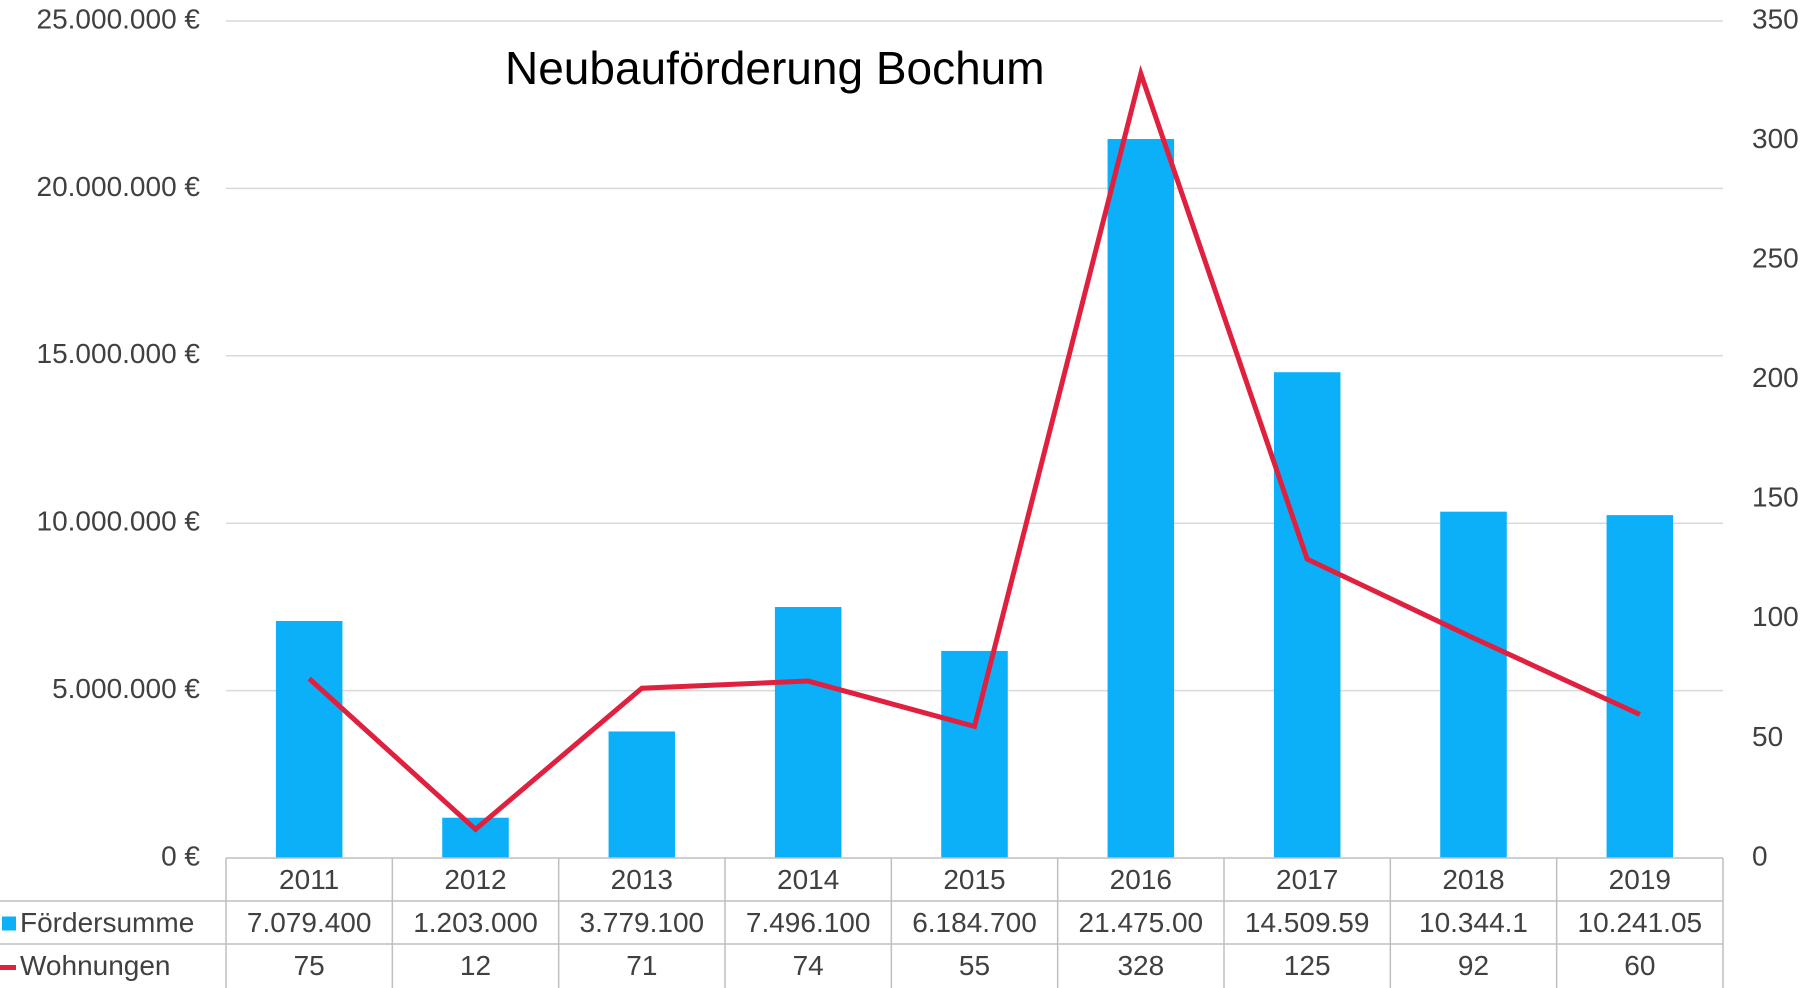 The image size is (1810, 988). Describe the element at coordinates (1473, 879) in the screenshot. I see `x-tick-label: 2018` at that location.